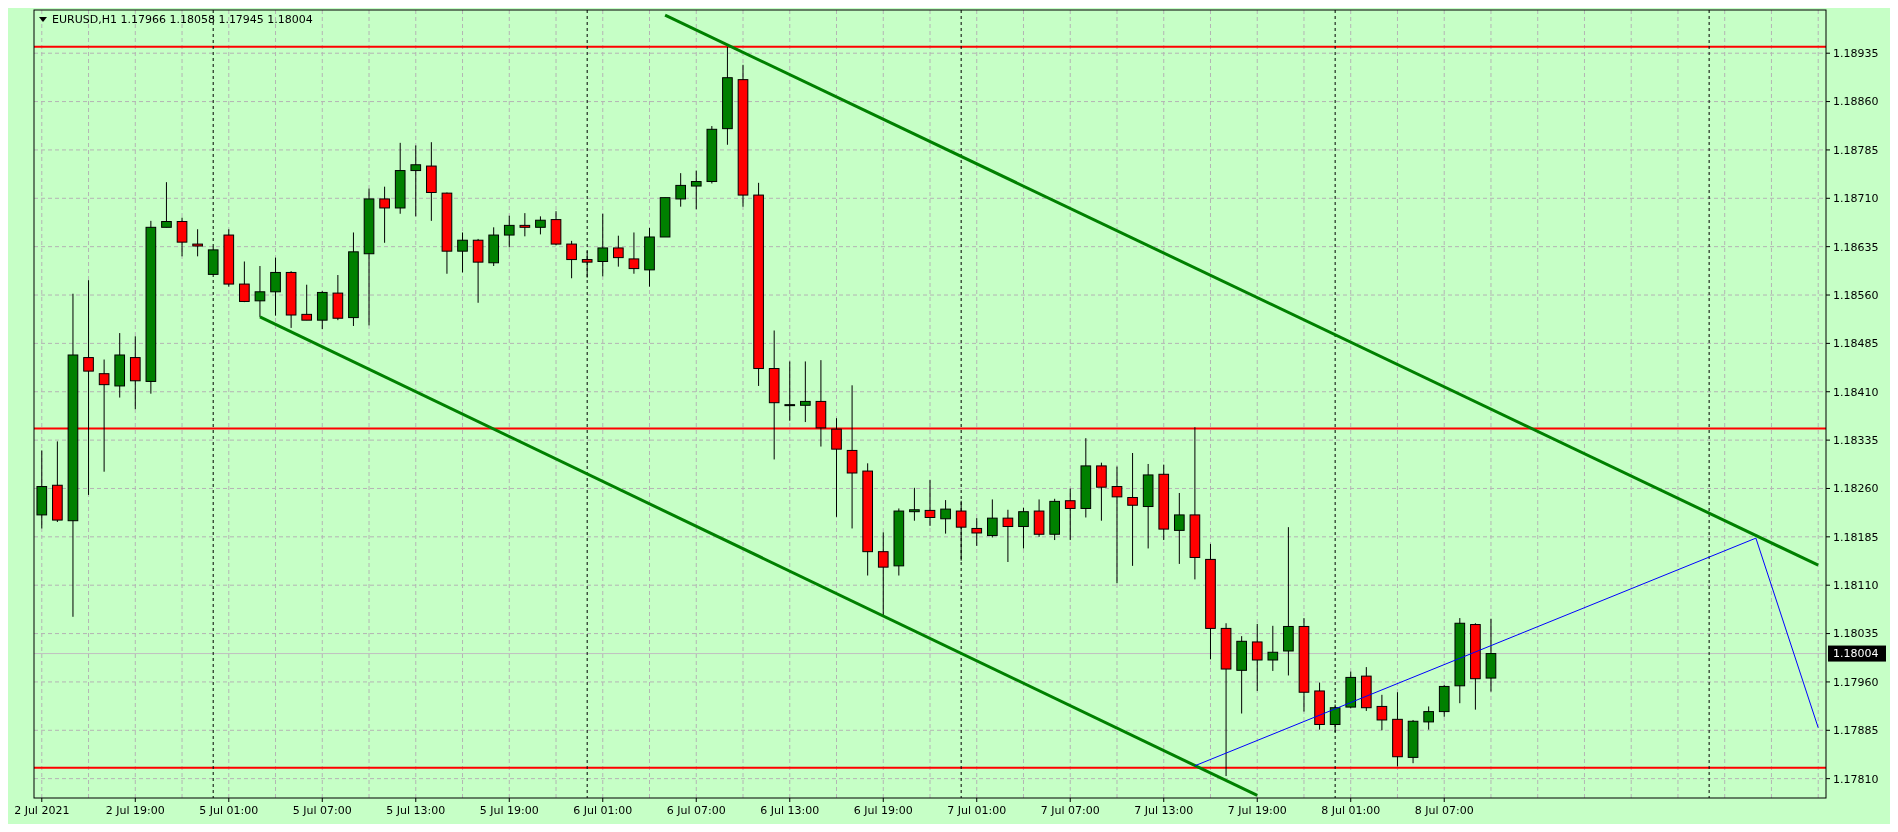 This screenshot has width=1898, height=832. I want to click on y-tick-label: 1.18185, so click(1856, 537).